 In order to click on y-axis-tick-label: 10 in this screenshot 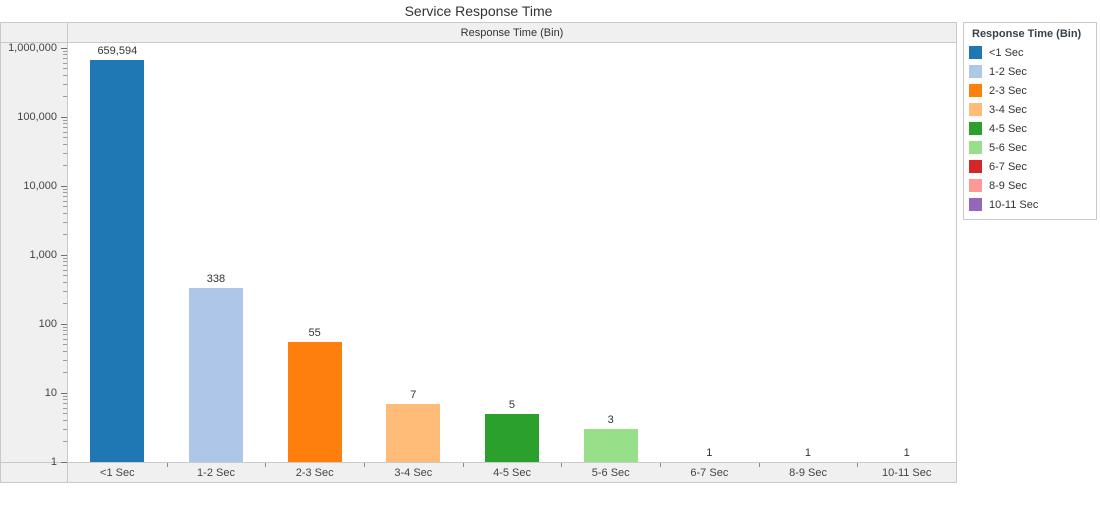, I will do `click(50, 393)`.